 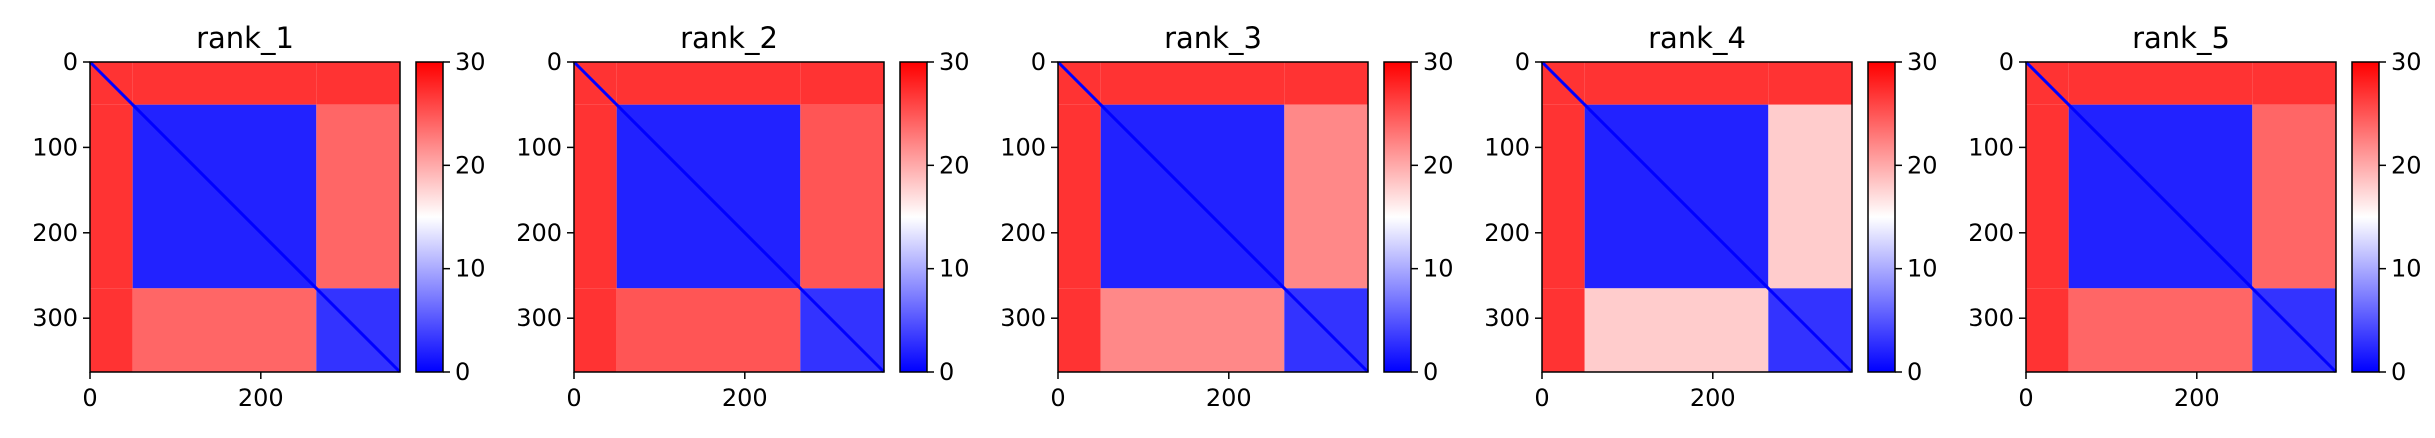 I want to click on panel-title: rank_3, so click(x=1213, y=38).